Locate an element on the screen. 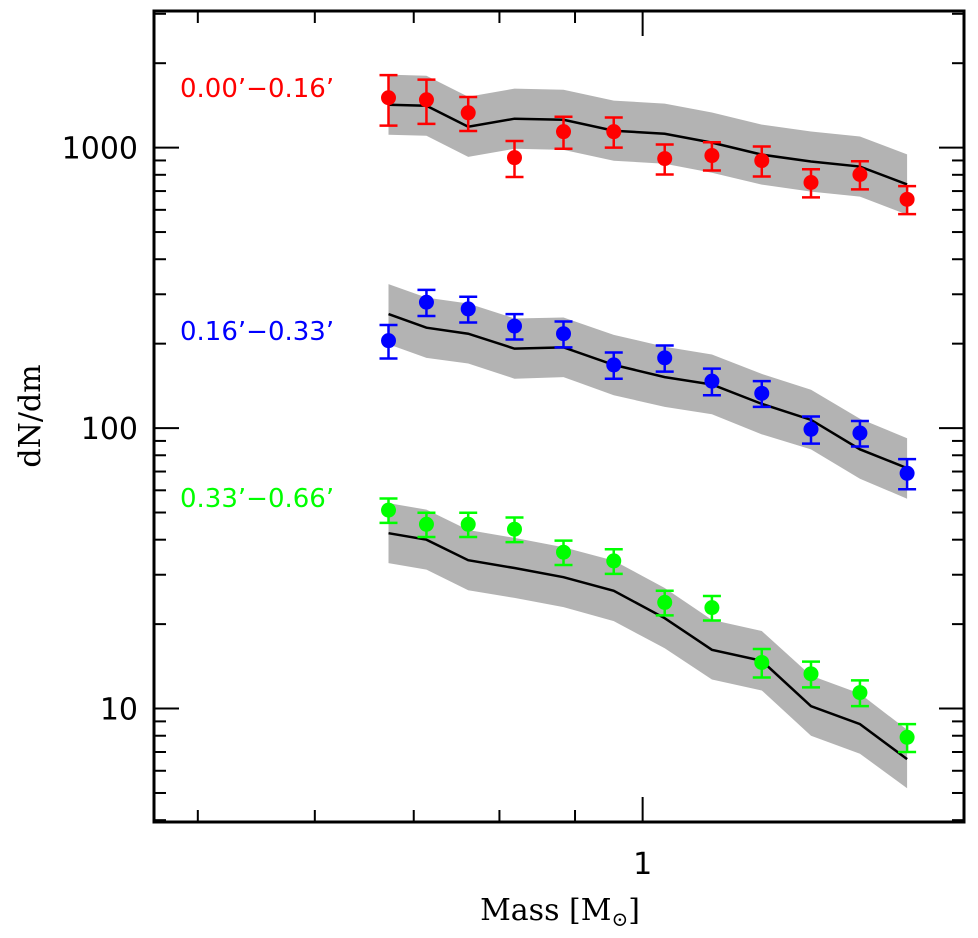 The image size is (978, 938). series-labels: 0.00’−0.16’ 0.16’−0.33’ 0.33’−0.66’ is located at coordinates (257, 294).